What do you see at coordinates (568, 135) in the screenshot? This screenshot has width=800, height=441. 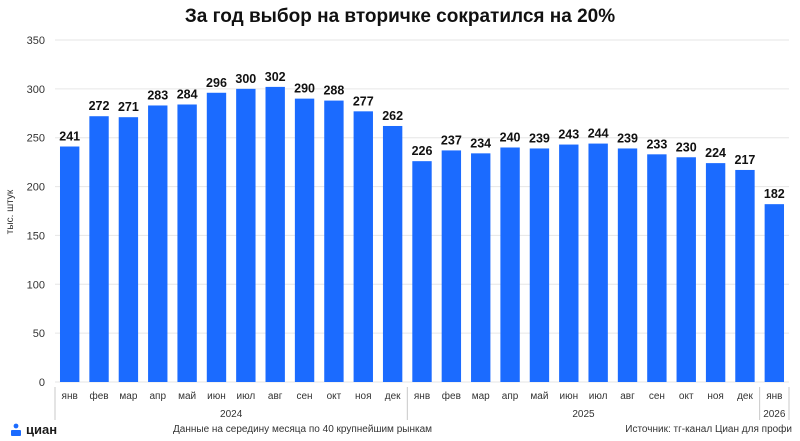 I see `data-label: 243` at bounding box center [568, 135].